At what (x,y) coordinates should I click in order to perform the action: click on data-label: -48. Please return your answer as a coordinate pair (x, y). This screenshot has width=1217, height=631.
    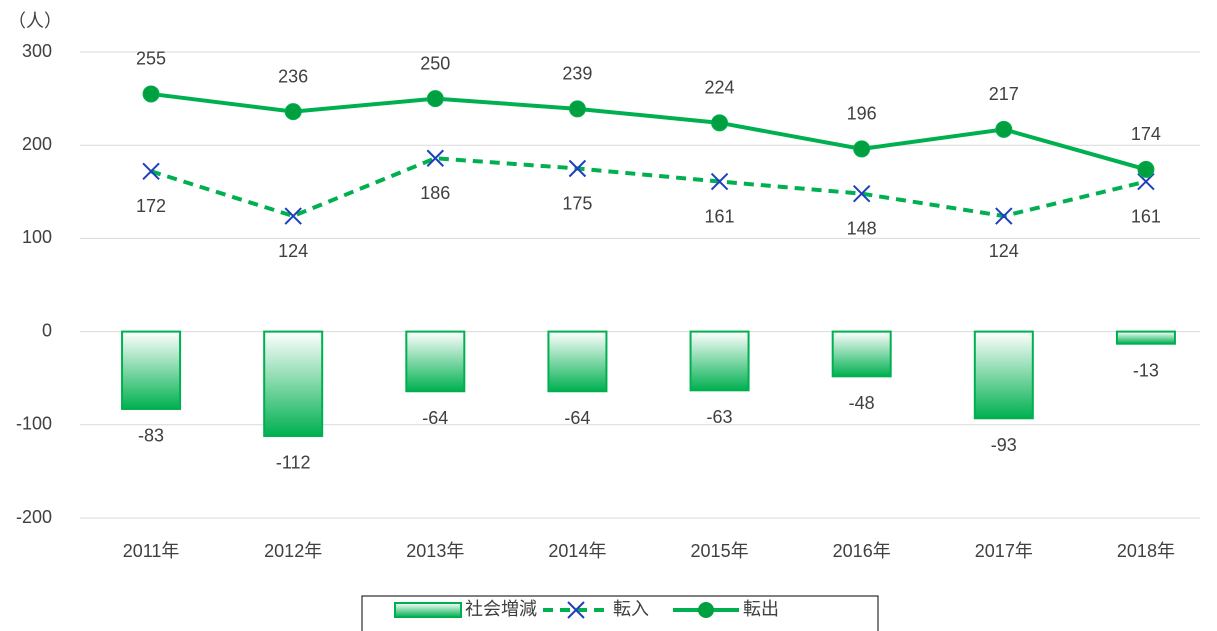
    Looking at the image, I should click on (862, 403).